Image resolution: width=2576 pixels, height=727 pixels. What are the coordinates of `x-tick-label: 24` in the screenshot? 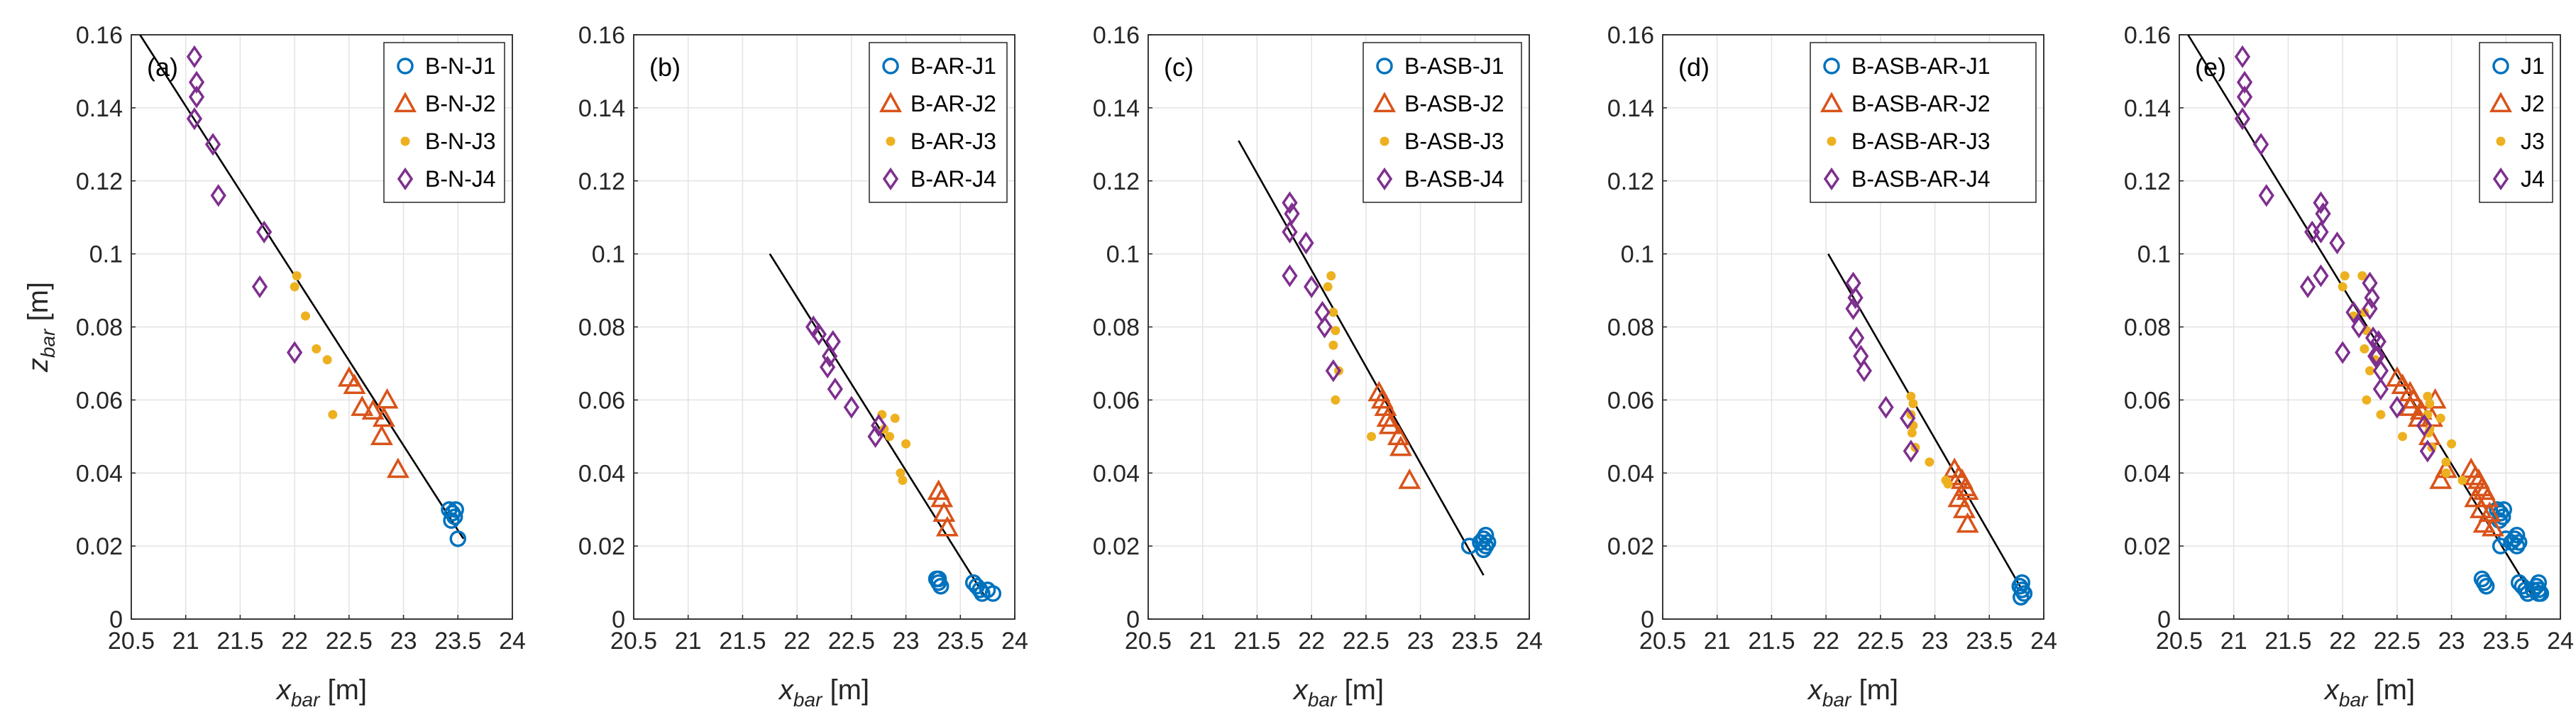 It's located at (512, 641).